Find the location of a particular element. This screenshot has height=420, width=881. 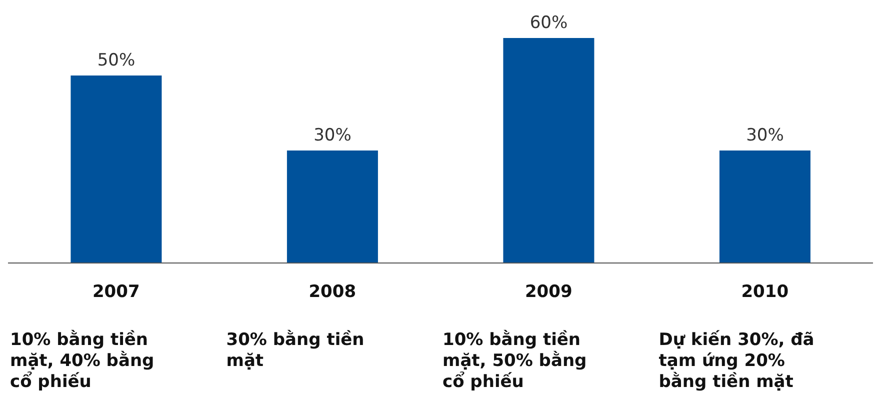

text: Dự kiến 30%, đã tạm ứng 20% bằng tiền mặt is located at coordinates (737, 361).